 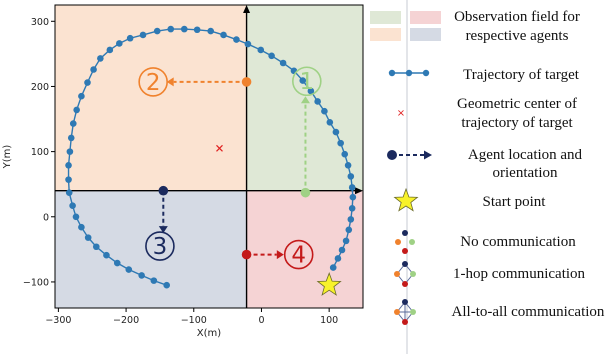 What do you see at coordinates (246, 82) in the screenshot?
I see `agent-2-location` at bounding box center [246, 82].